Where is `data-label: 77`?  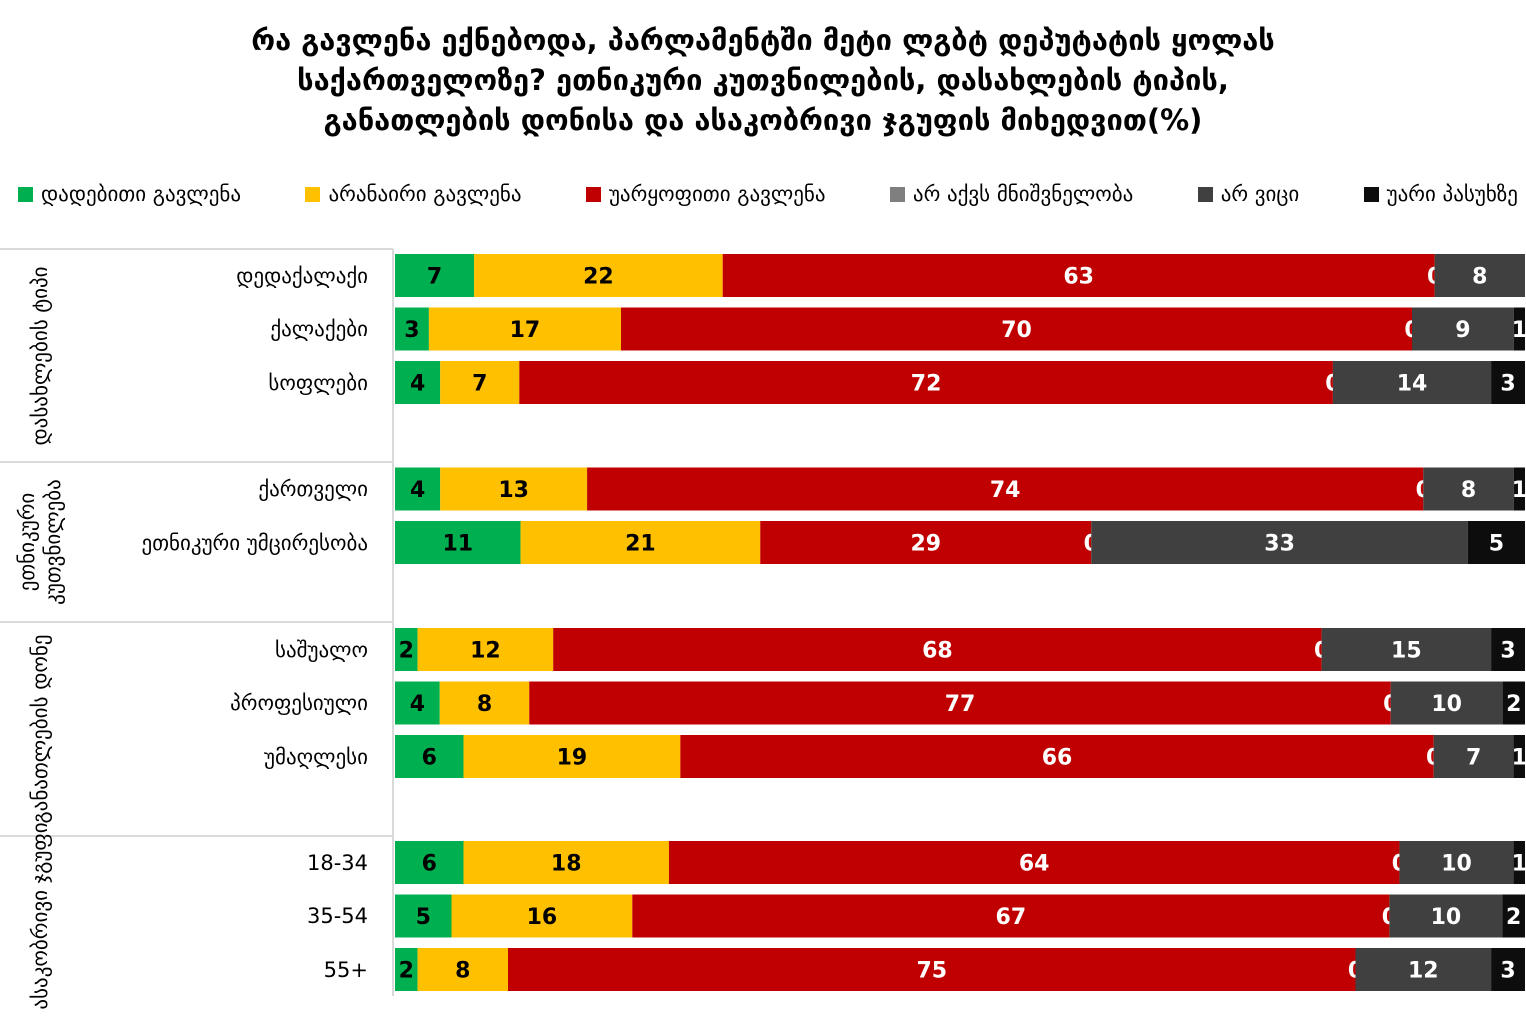
data-label: 77 is located at coordinates (960, 704).